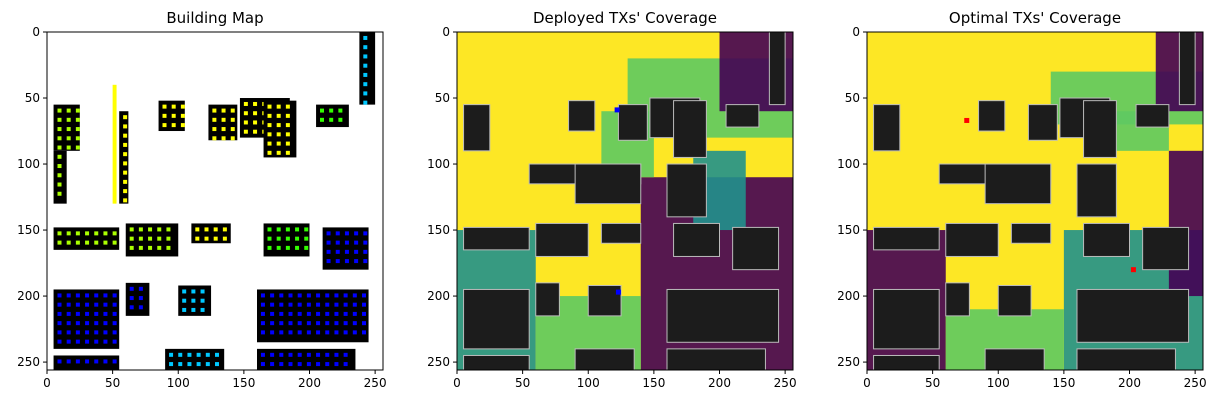 This screenshot has height=407, width=1224. I want to click on y-tick-label: 0, so click(446, 32).